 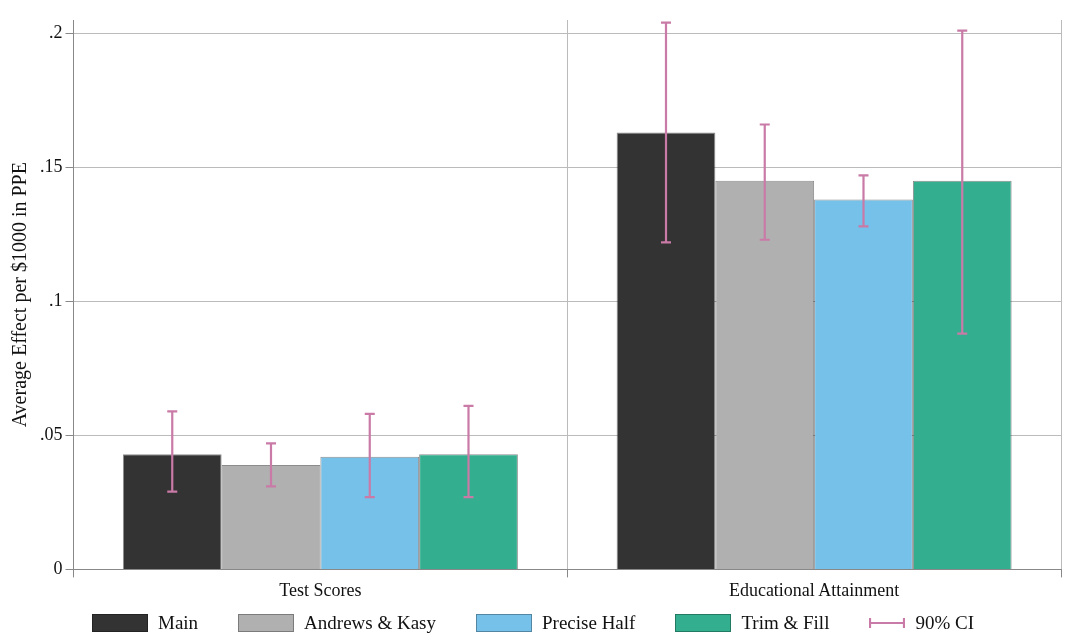 What do you see at coordinates (51, 434) in the screenshot?
I see `y-tick-label: .05` at bounding box center [51, 434].